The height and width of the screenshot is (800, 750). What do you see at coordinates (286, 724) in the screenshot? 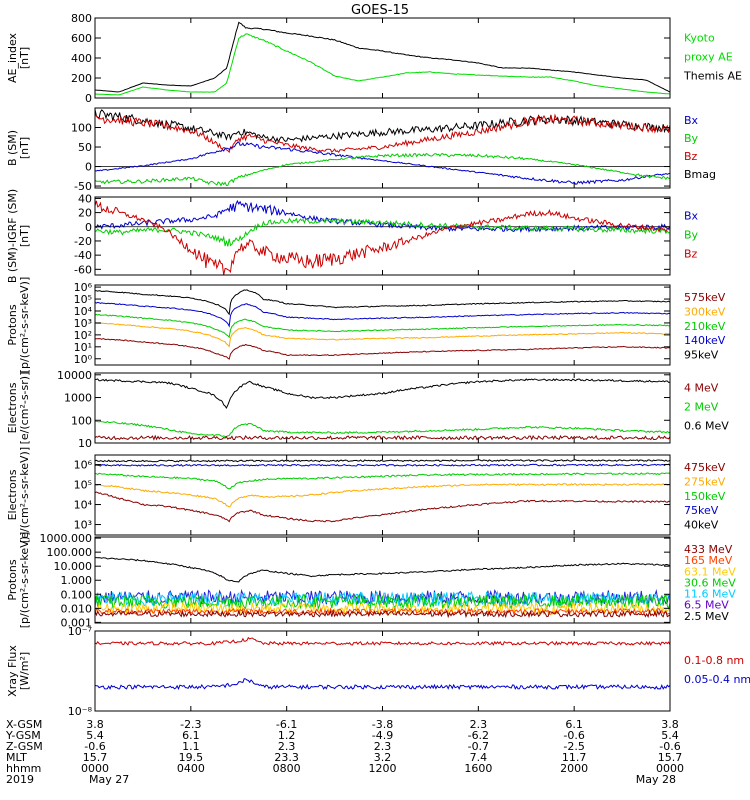
I see `xaxis-value: -6.1` at bounding box center [286, 724].